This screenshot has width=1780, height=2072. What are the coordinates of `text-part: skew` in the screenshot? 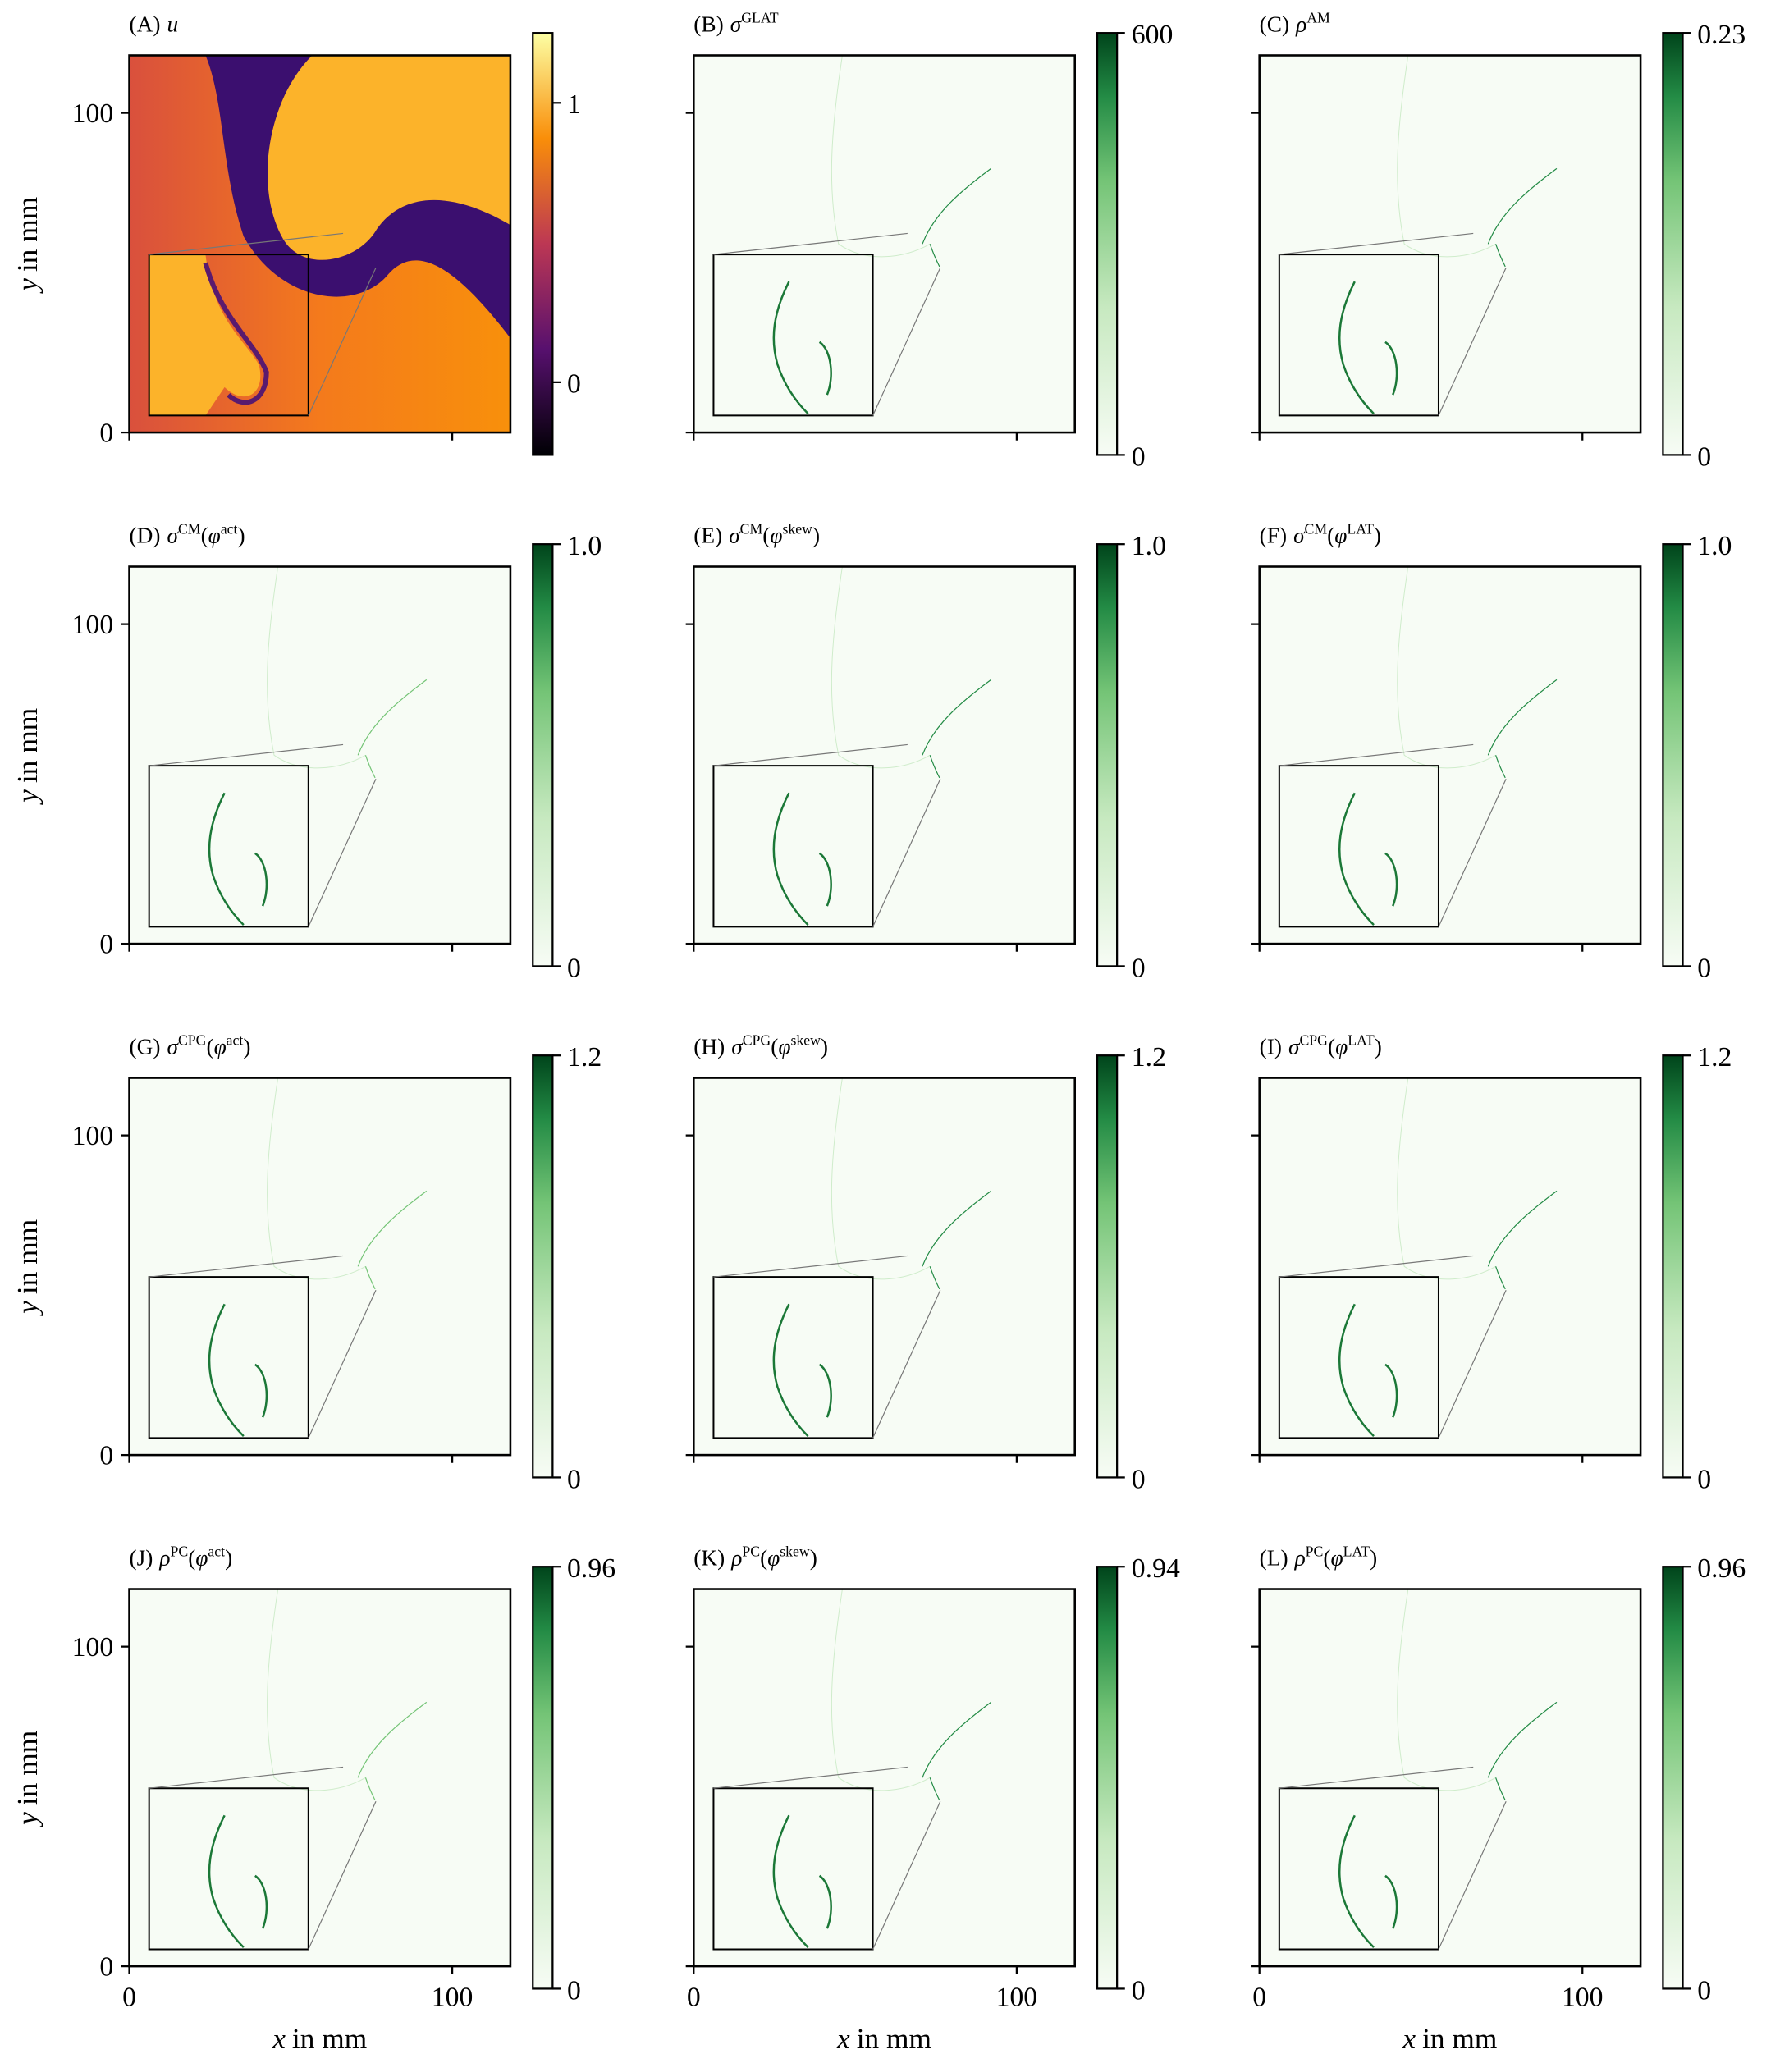 It's located at (797, 528).